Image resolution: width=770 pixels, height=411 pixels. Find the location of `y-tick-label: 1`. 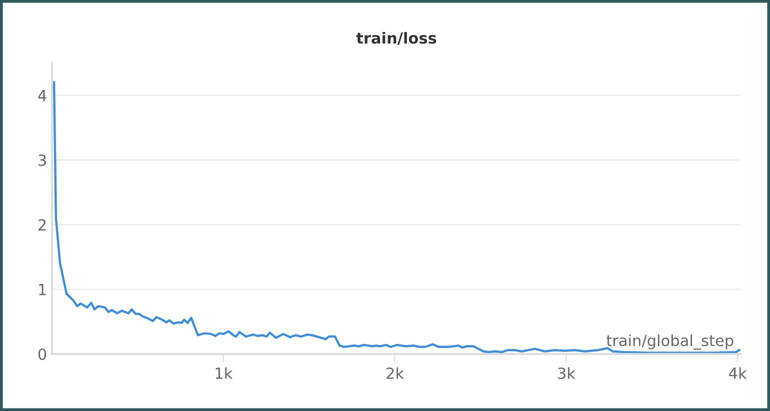

y-tick-label: 1 is located at coordinates (42, 290).